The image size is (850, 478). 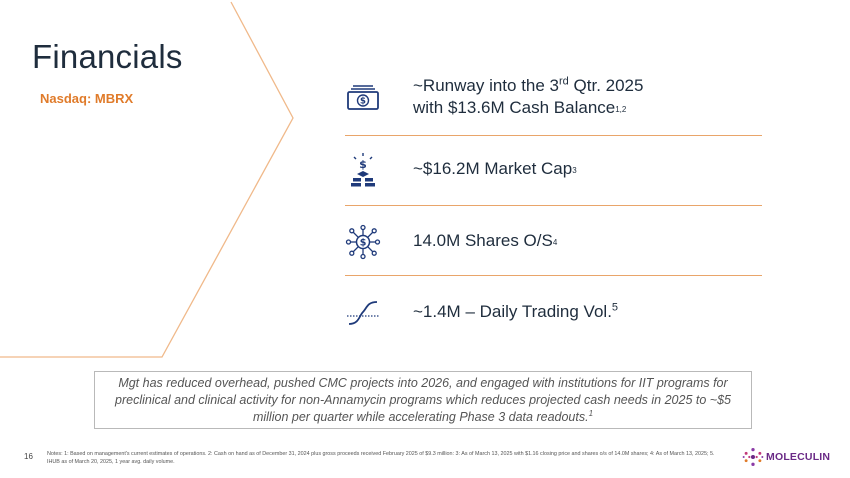 I want to click on cash-bill-icon: $, so click(x=363, y=98).